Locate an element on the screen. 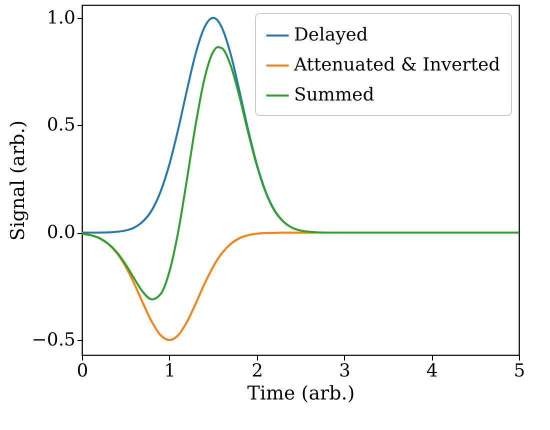 This screenshot has height=430, width=550. y-tick-label: 0.5 is located at coordinates (61, 125).